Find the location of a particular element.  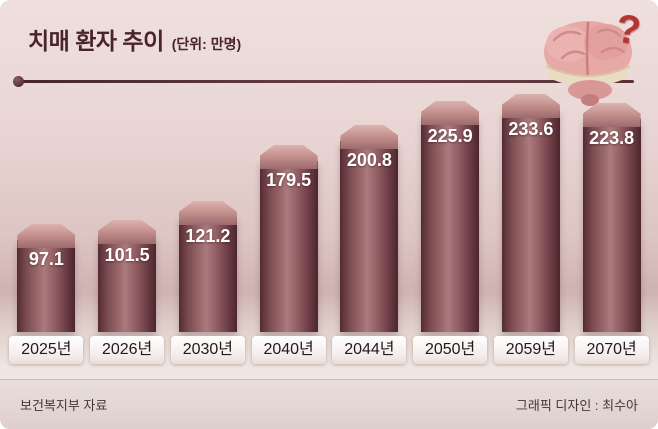

bar-value-label: 101.5 is located at coordinates (127, 255).